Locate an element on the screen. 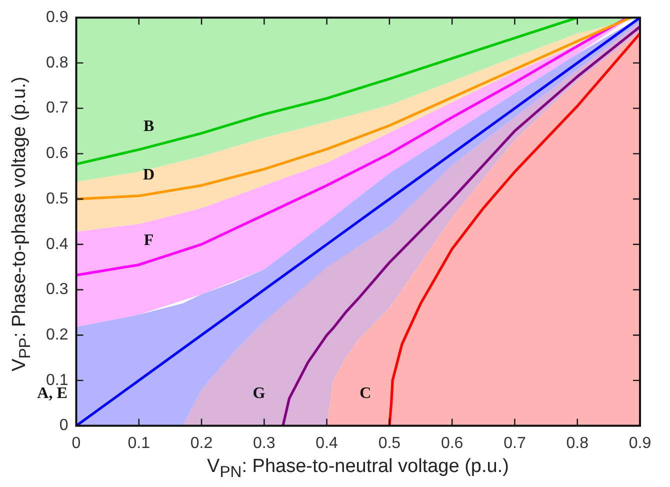 Image resolution: width=670 pixels, height=487 pixels. x-axis-title: V$_{PN}$: Phase-to-neutral voltage (p.u.) is located at coordinates (358, 469).